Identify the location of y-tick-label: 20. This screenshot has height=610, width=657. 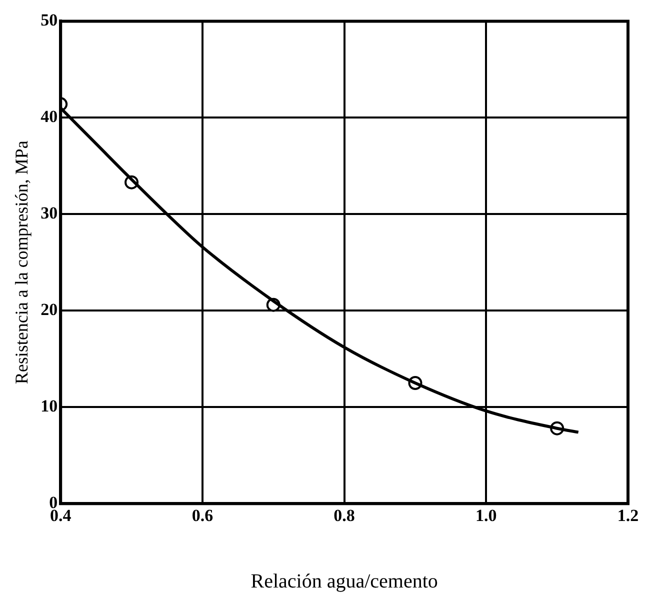
(49, 310).